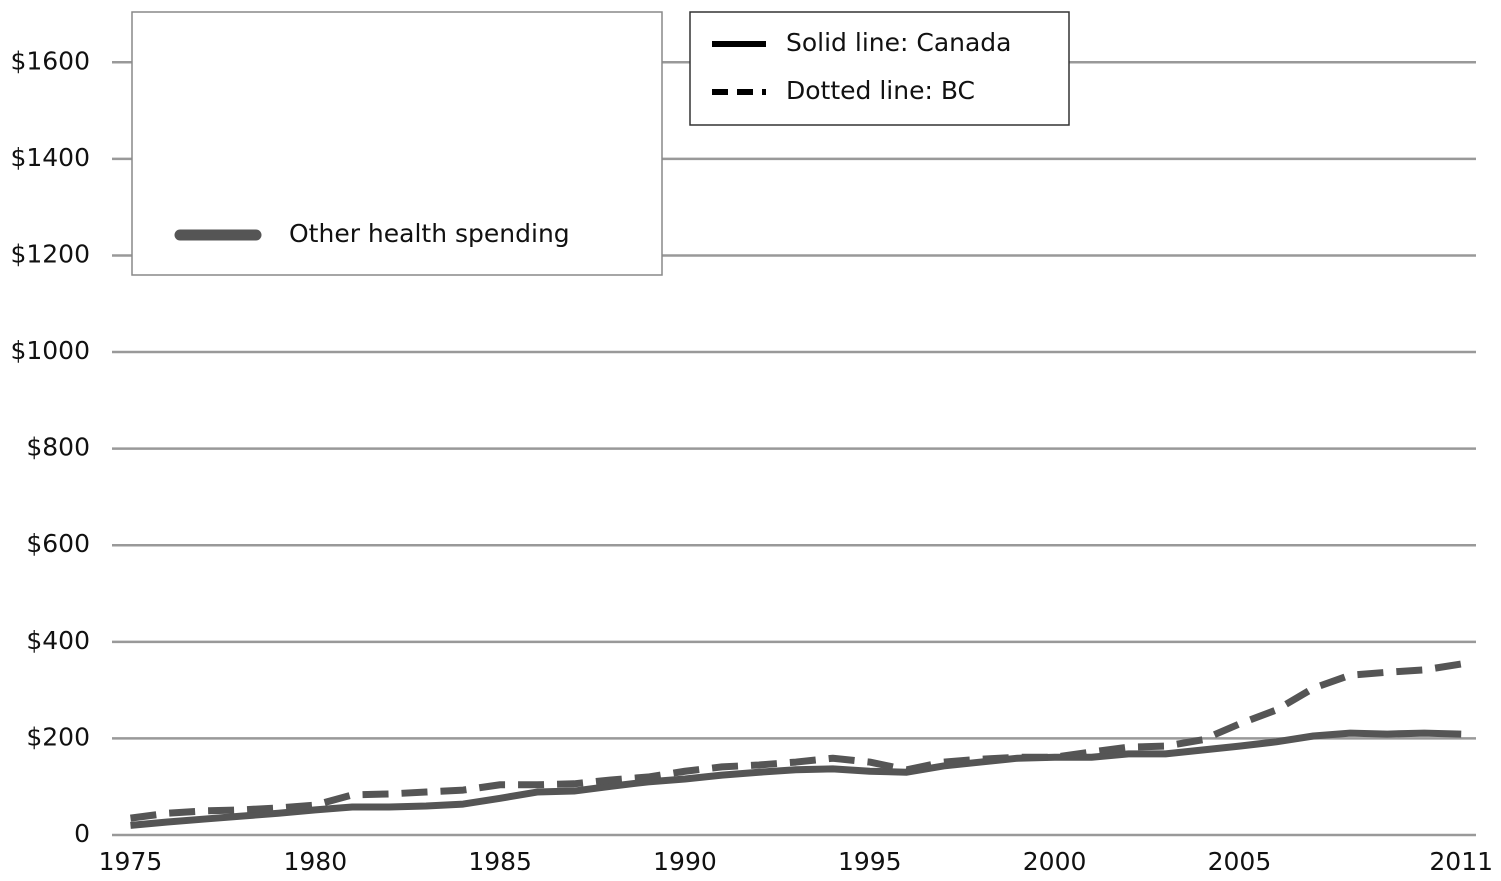 This screenshot has width=1501, height=881. What do you see at coordinates (131, 861) in the screenshot?
I see `x-tick-label: 1975` at bounding box center [131, 861].